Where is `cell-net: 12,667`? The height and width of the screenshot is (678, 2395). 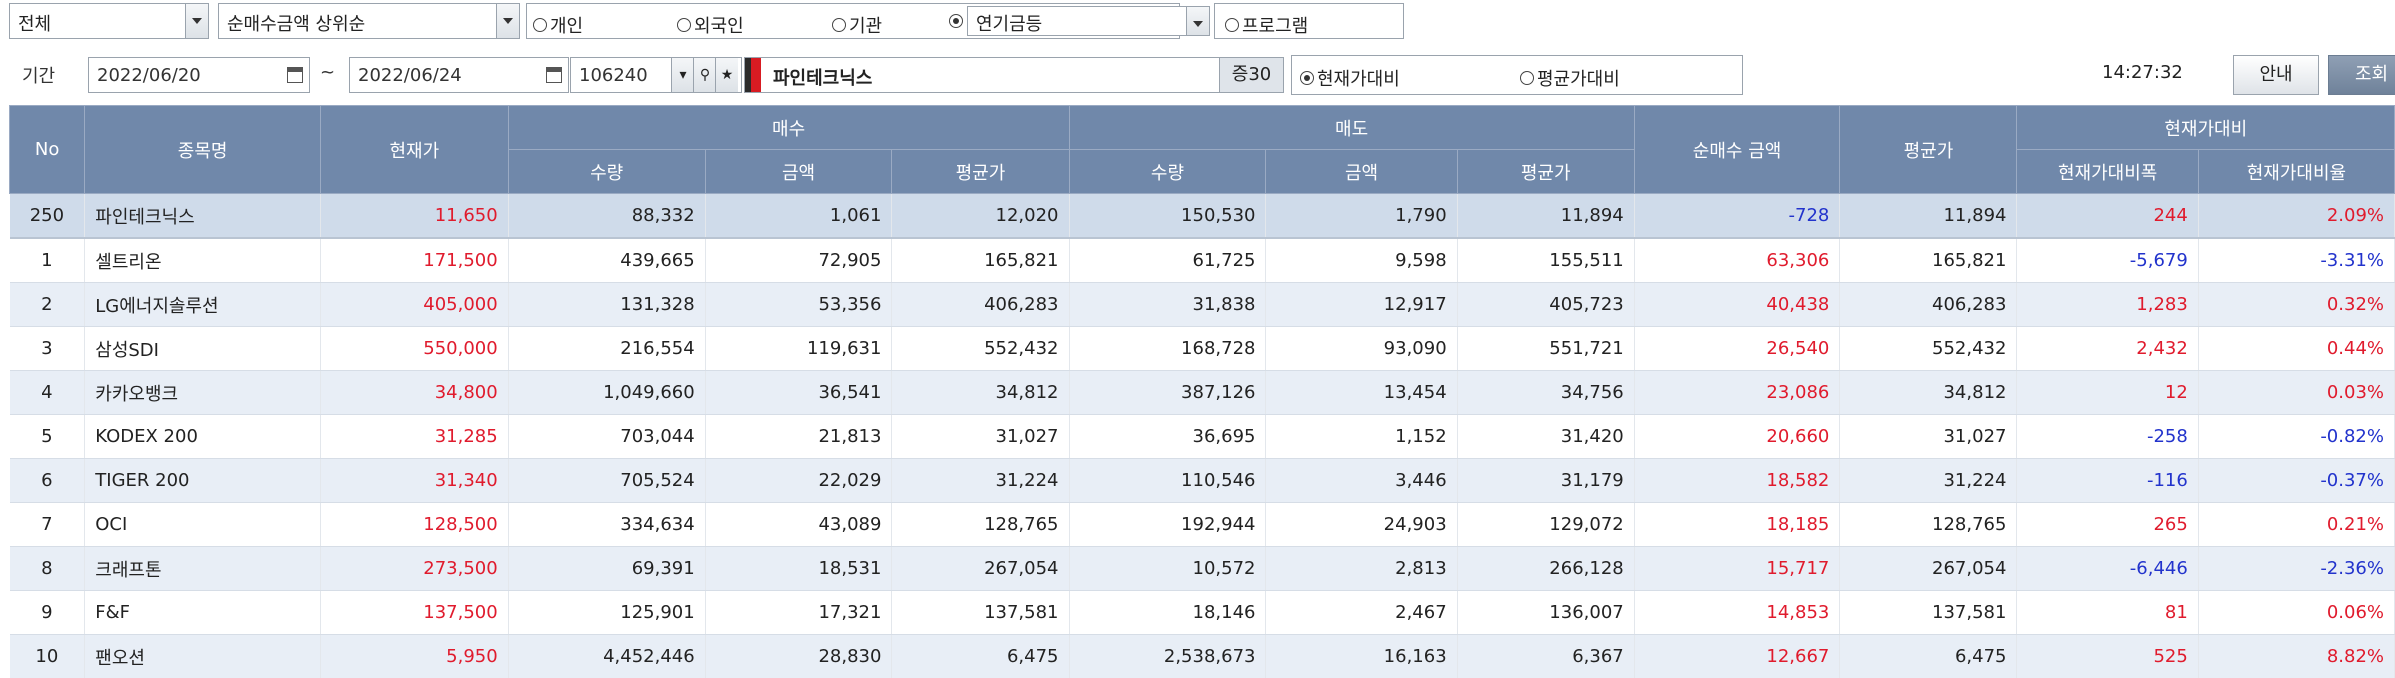 cell-net: 12,667 is located at coordinates (1737, 656).